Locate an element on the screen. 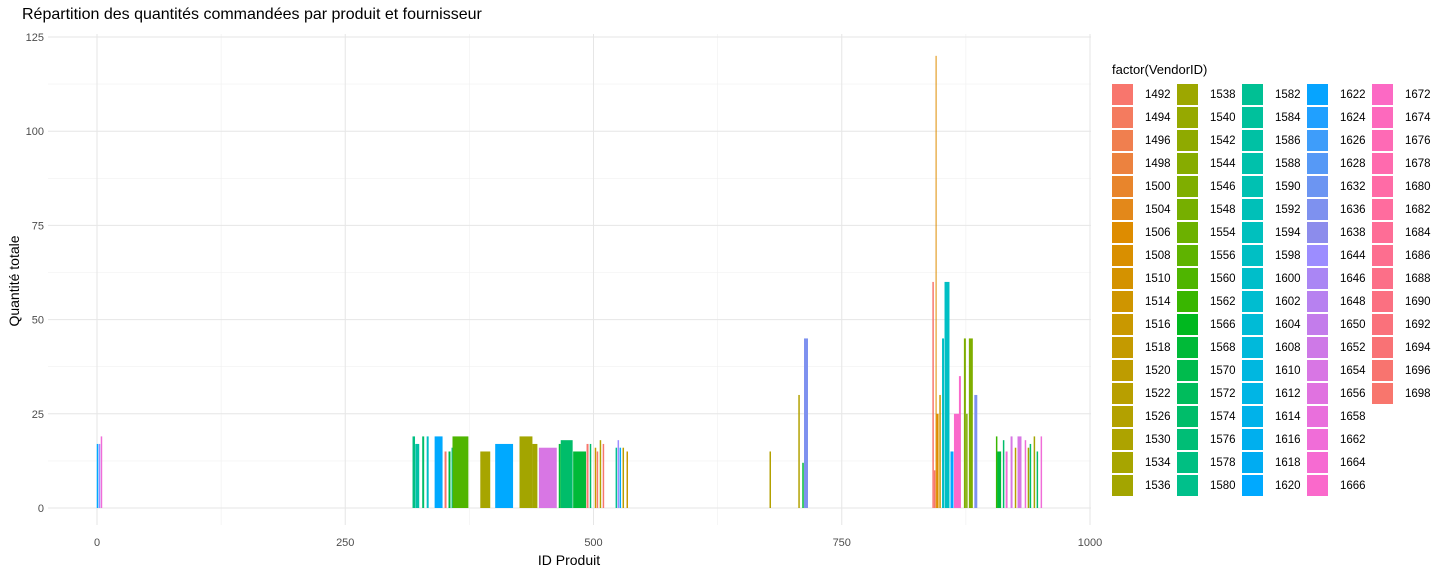 This screenshot has height=575, width=1436. legend-item: 1514 is located at coordinates (1144, 301).